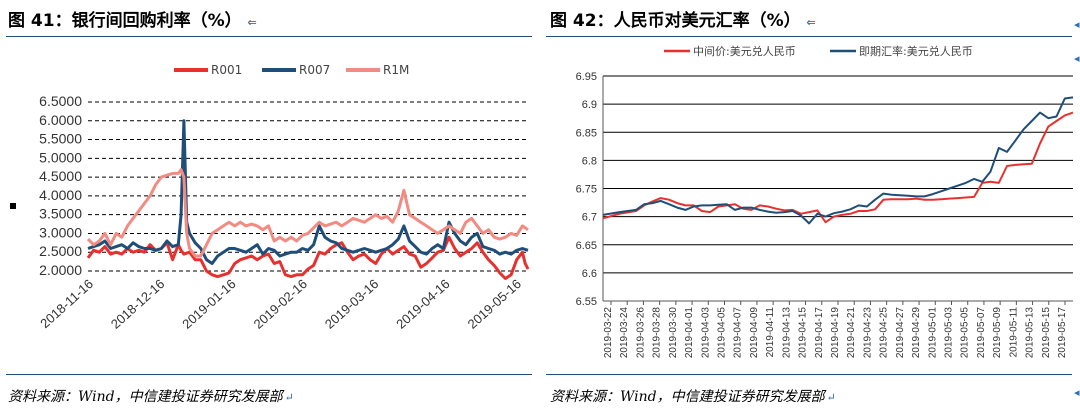 The height and width of the screenshot is (410, 1080). What do you see at coordinates (137, 304) in the screenshot?
I see `x-tick-label: 2018-12-16` at bounding box center [137, 304].